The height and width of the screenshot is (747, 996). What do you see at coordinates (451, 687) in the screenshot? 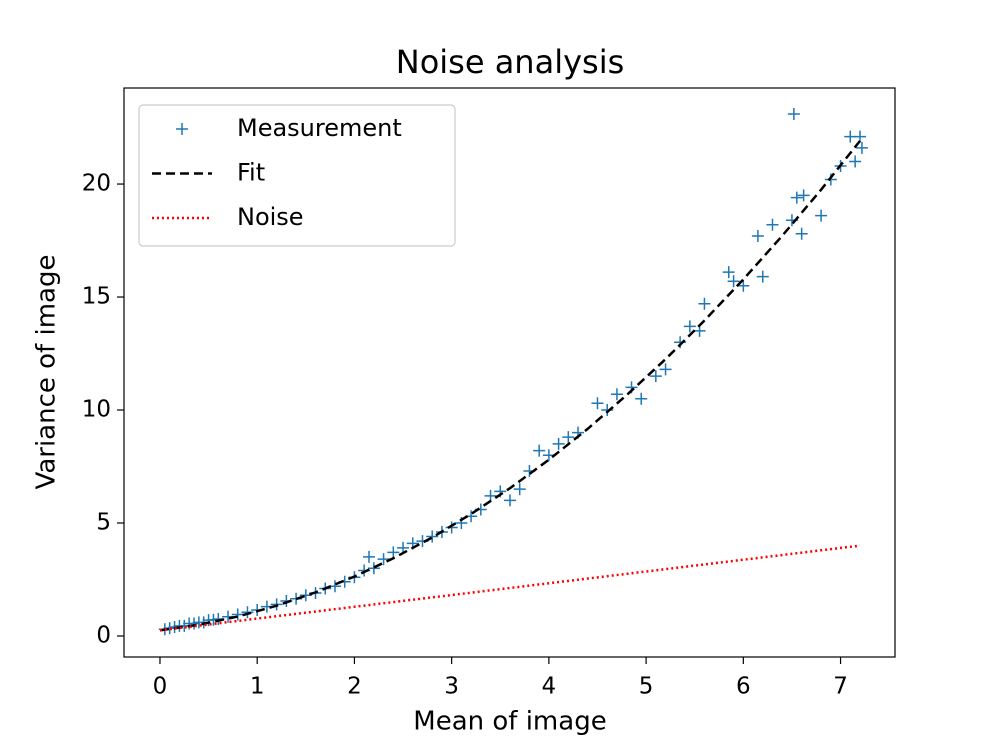
I see `x-tick-label: 3` at bounding box center [451, 687].